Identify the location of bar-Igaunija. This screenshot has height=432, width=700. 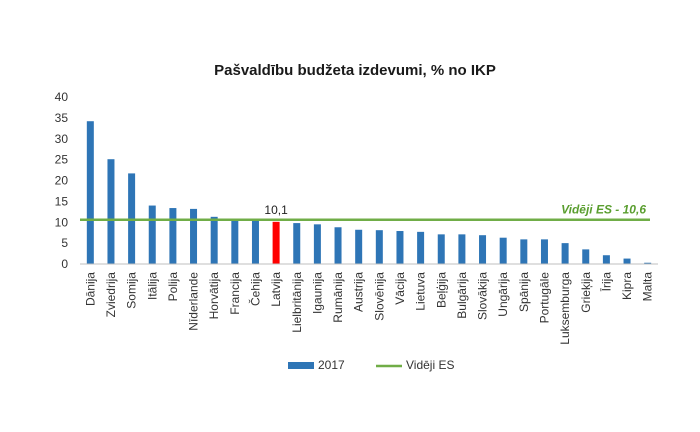
(317, 244).